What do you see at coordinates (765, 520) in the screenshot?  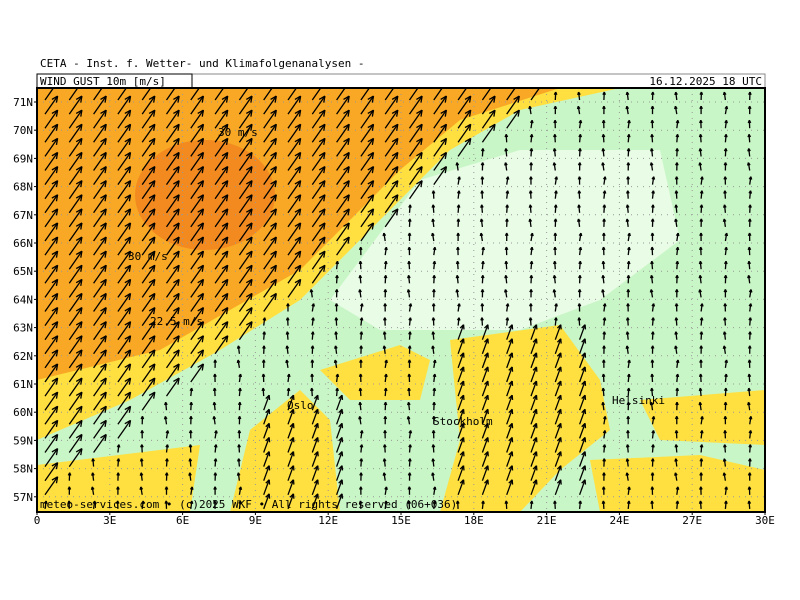 I see `lon-label: 30E` at bounding box center [765, 520].